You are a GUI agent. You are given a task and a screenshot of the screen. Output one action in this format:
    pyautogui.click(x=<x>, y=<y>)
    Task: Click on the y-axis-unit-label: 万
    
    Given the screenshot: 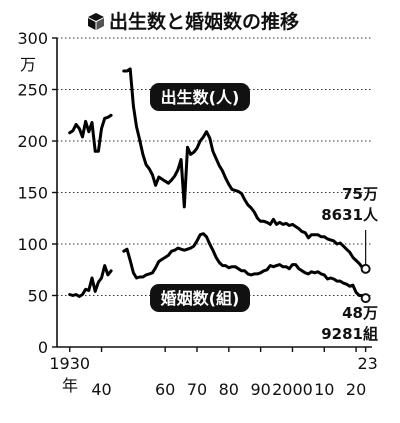 What is the action you would take?
    pyautogui.click(x=28, y=64)
    